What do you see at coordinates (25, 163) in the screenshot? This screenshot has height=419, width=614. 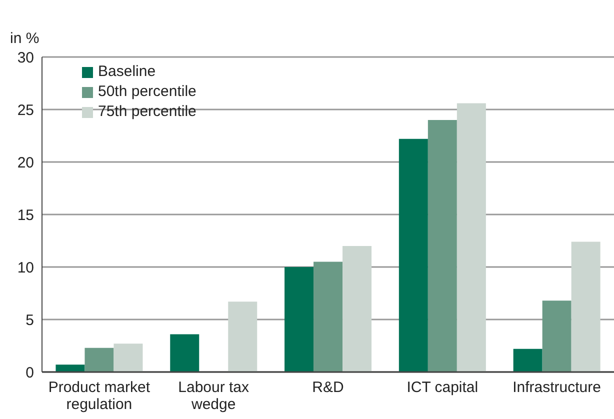 I see `y-tick-label: 20` at bounding box center [25, 163].